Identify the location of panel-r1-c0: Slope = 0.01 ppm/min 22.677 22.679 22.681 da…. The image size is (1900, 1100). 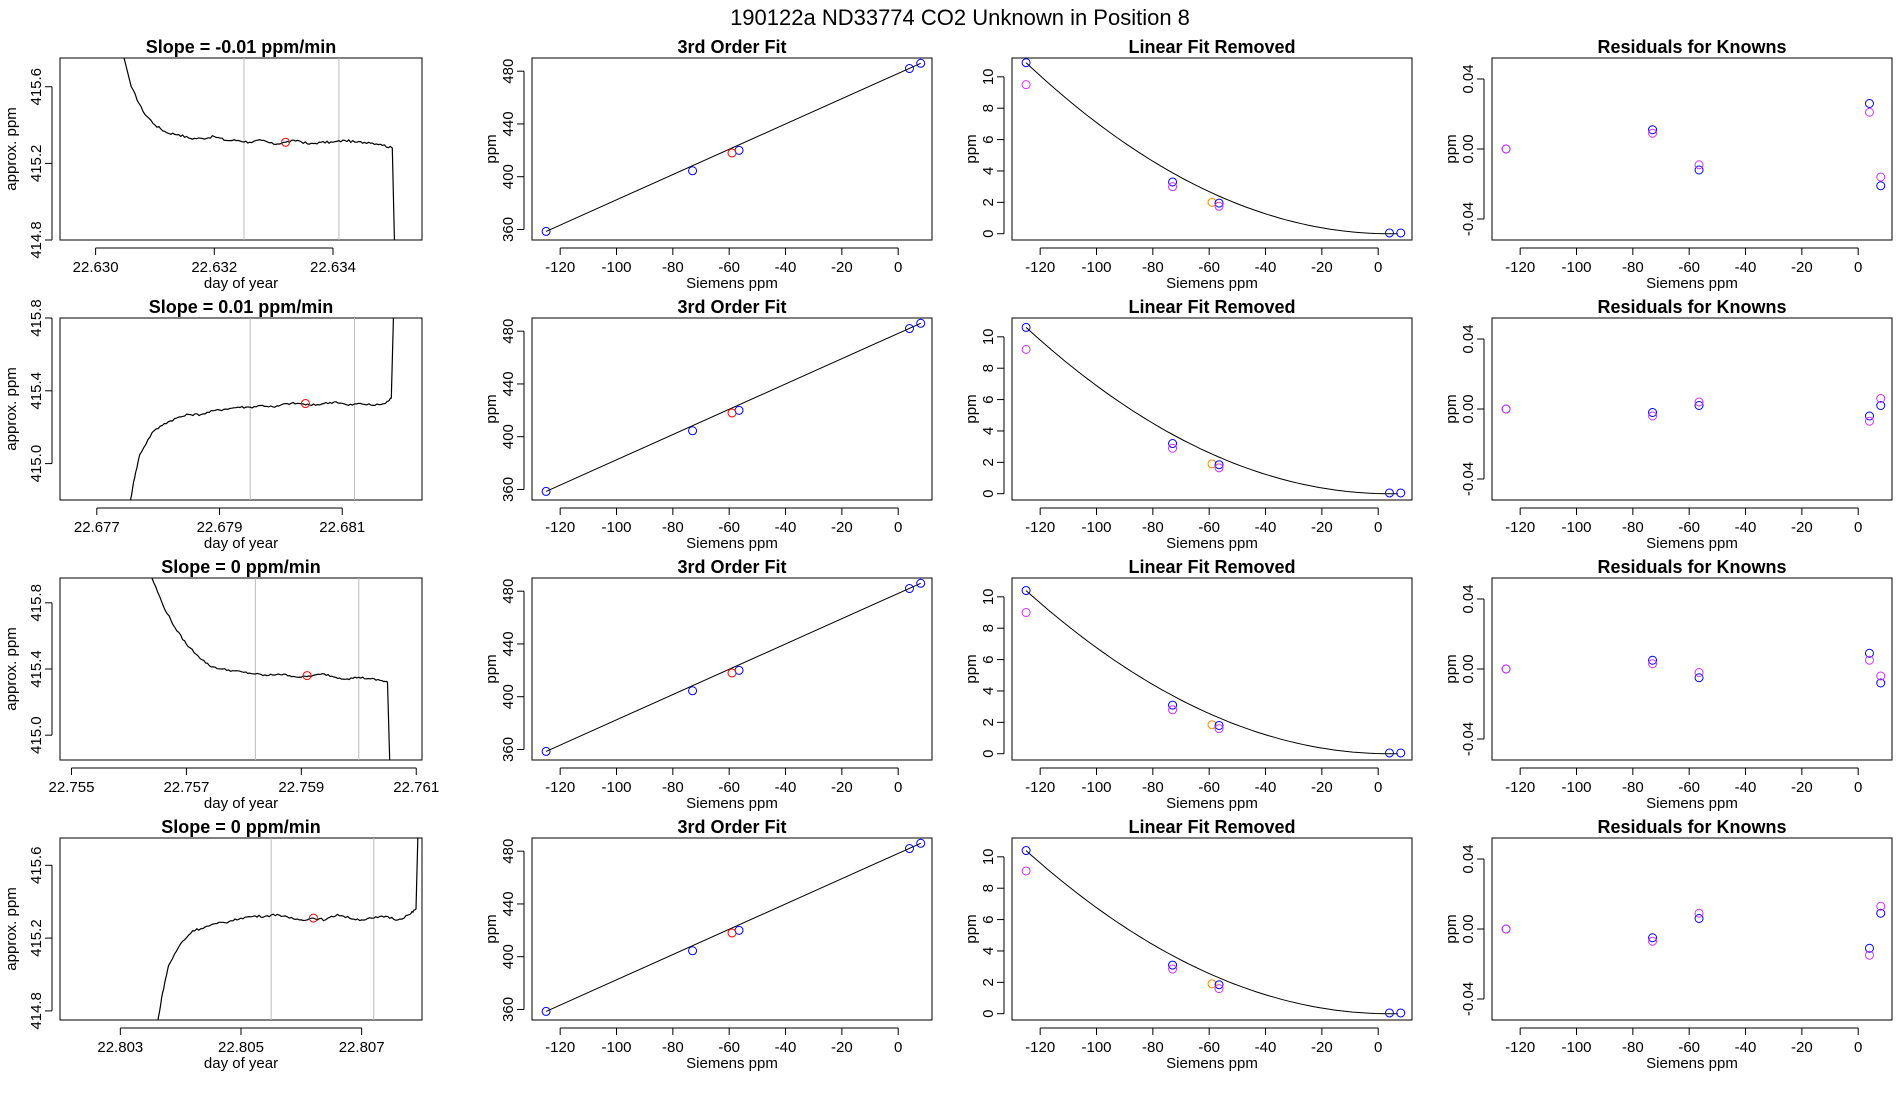
(213, 424).